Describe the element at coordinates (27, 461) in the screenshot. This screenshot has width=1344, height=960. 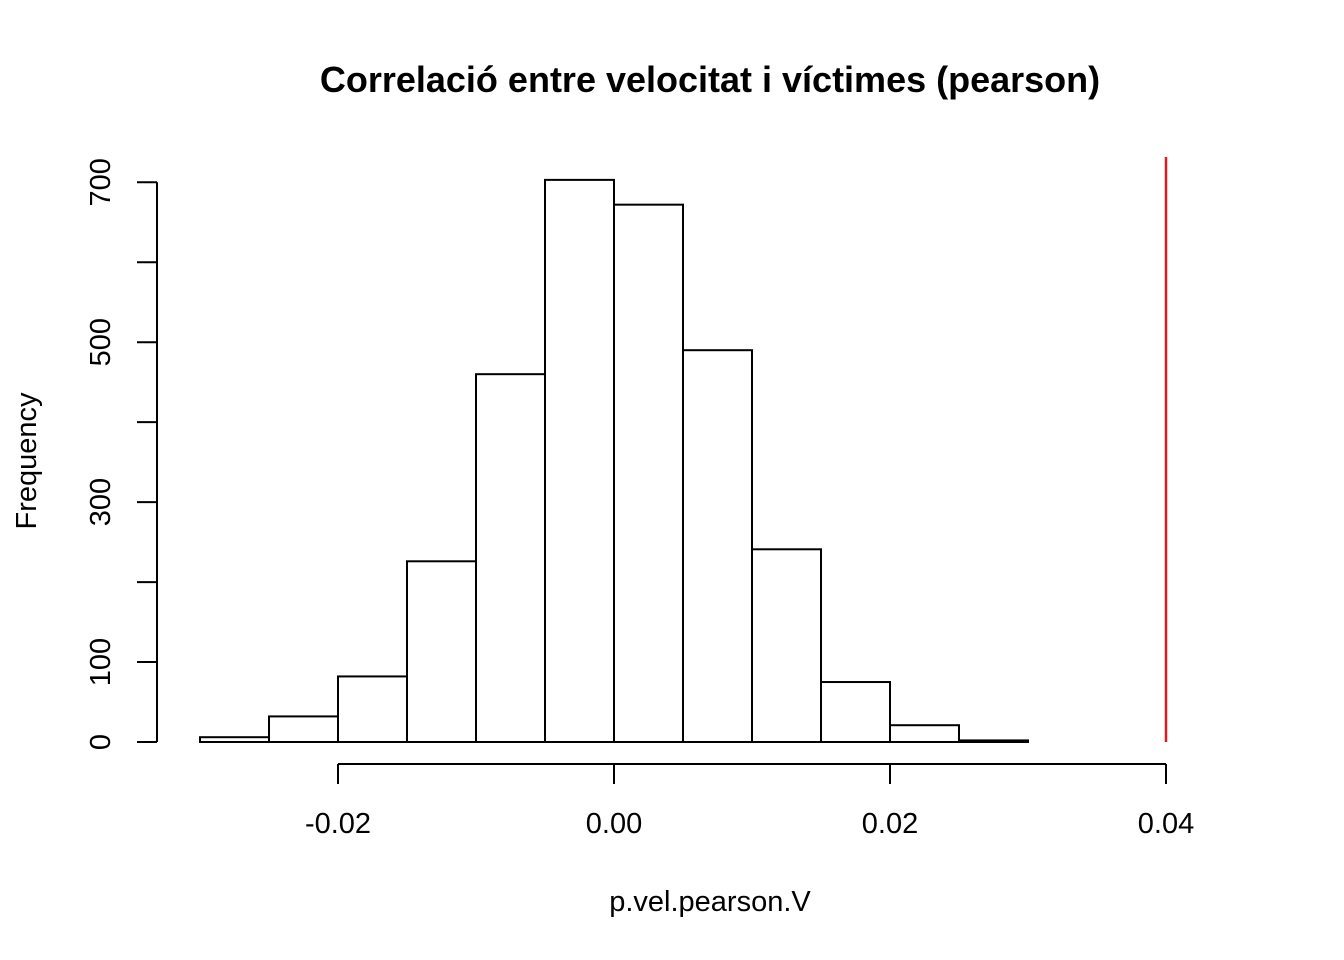
I see `y-axis-label: Frequency` at that location.